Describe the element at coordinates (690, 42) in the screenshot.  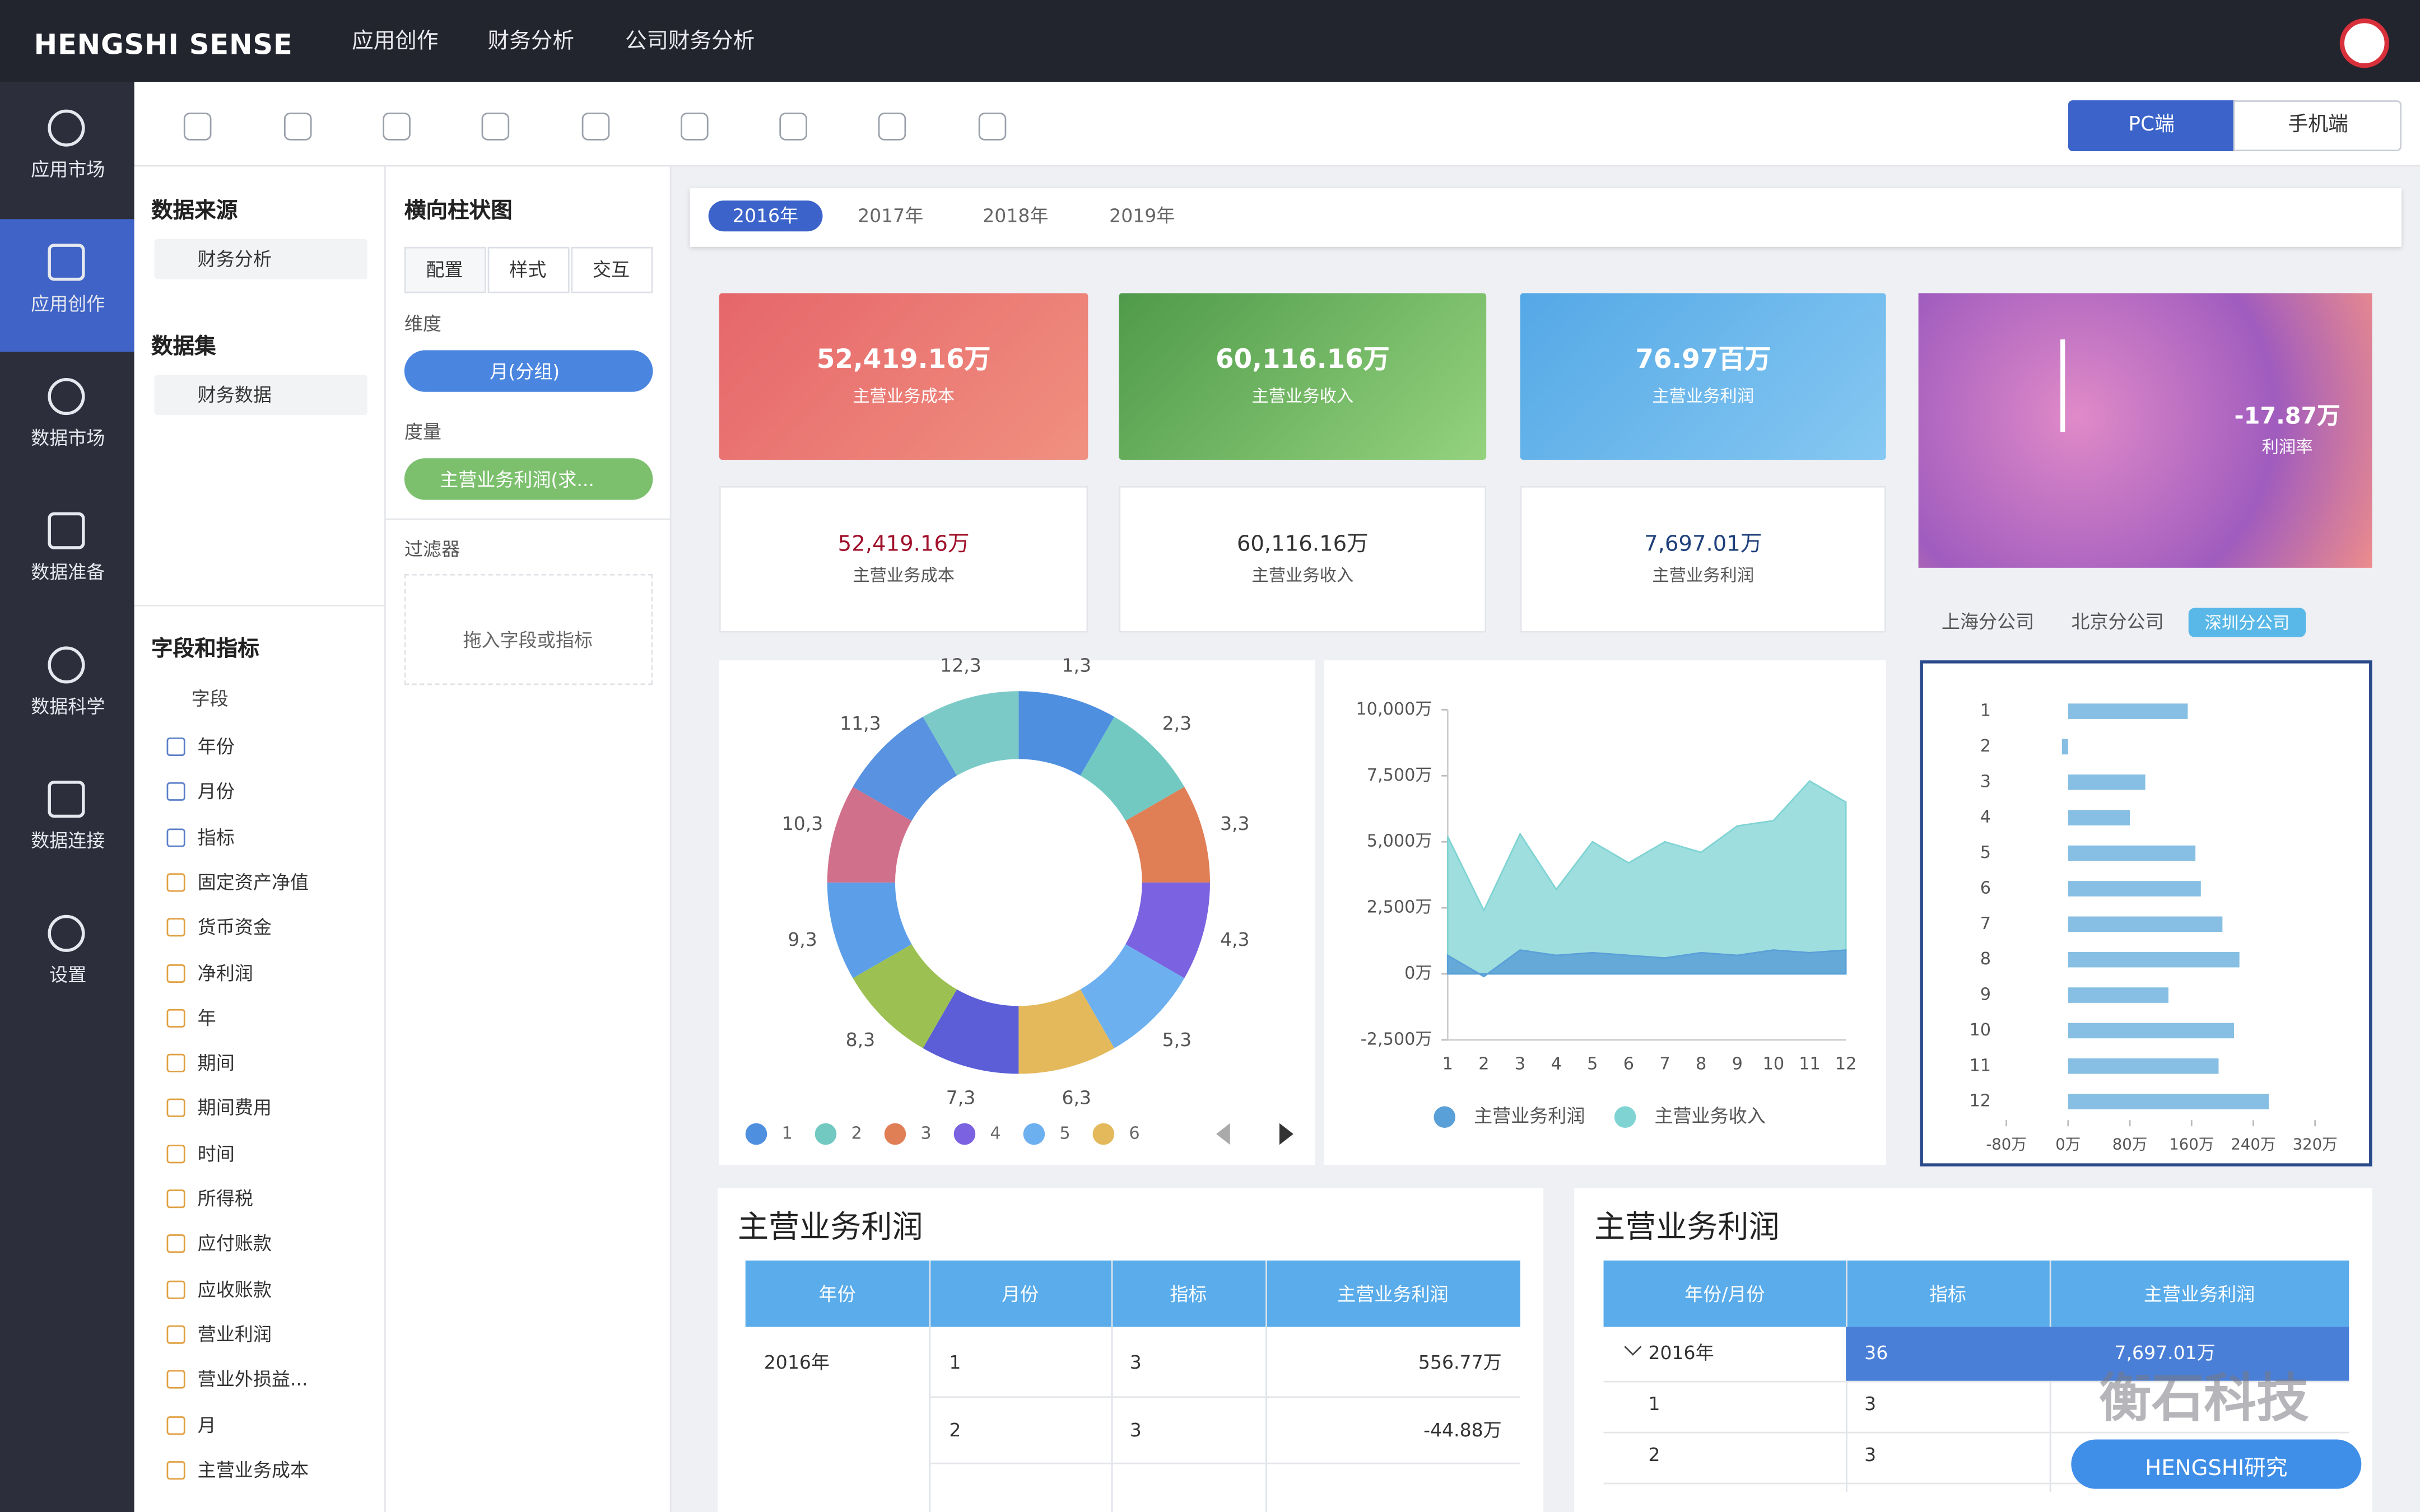
I see `breadcrumb-item: 公司财务分析` at that location.